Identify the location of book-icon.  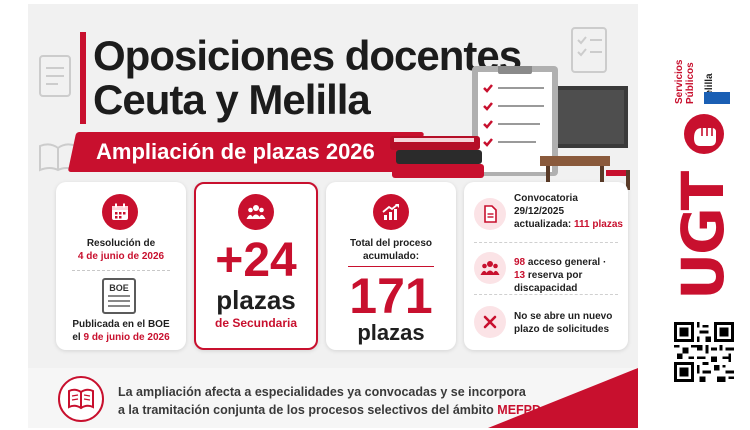
(81, 399).